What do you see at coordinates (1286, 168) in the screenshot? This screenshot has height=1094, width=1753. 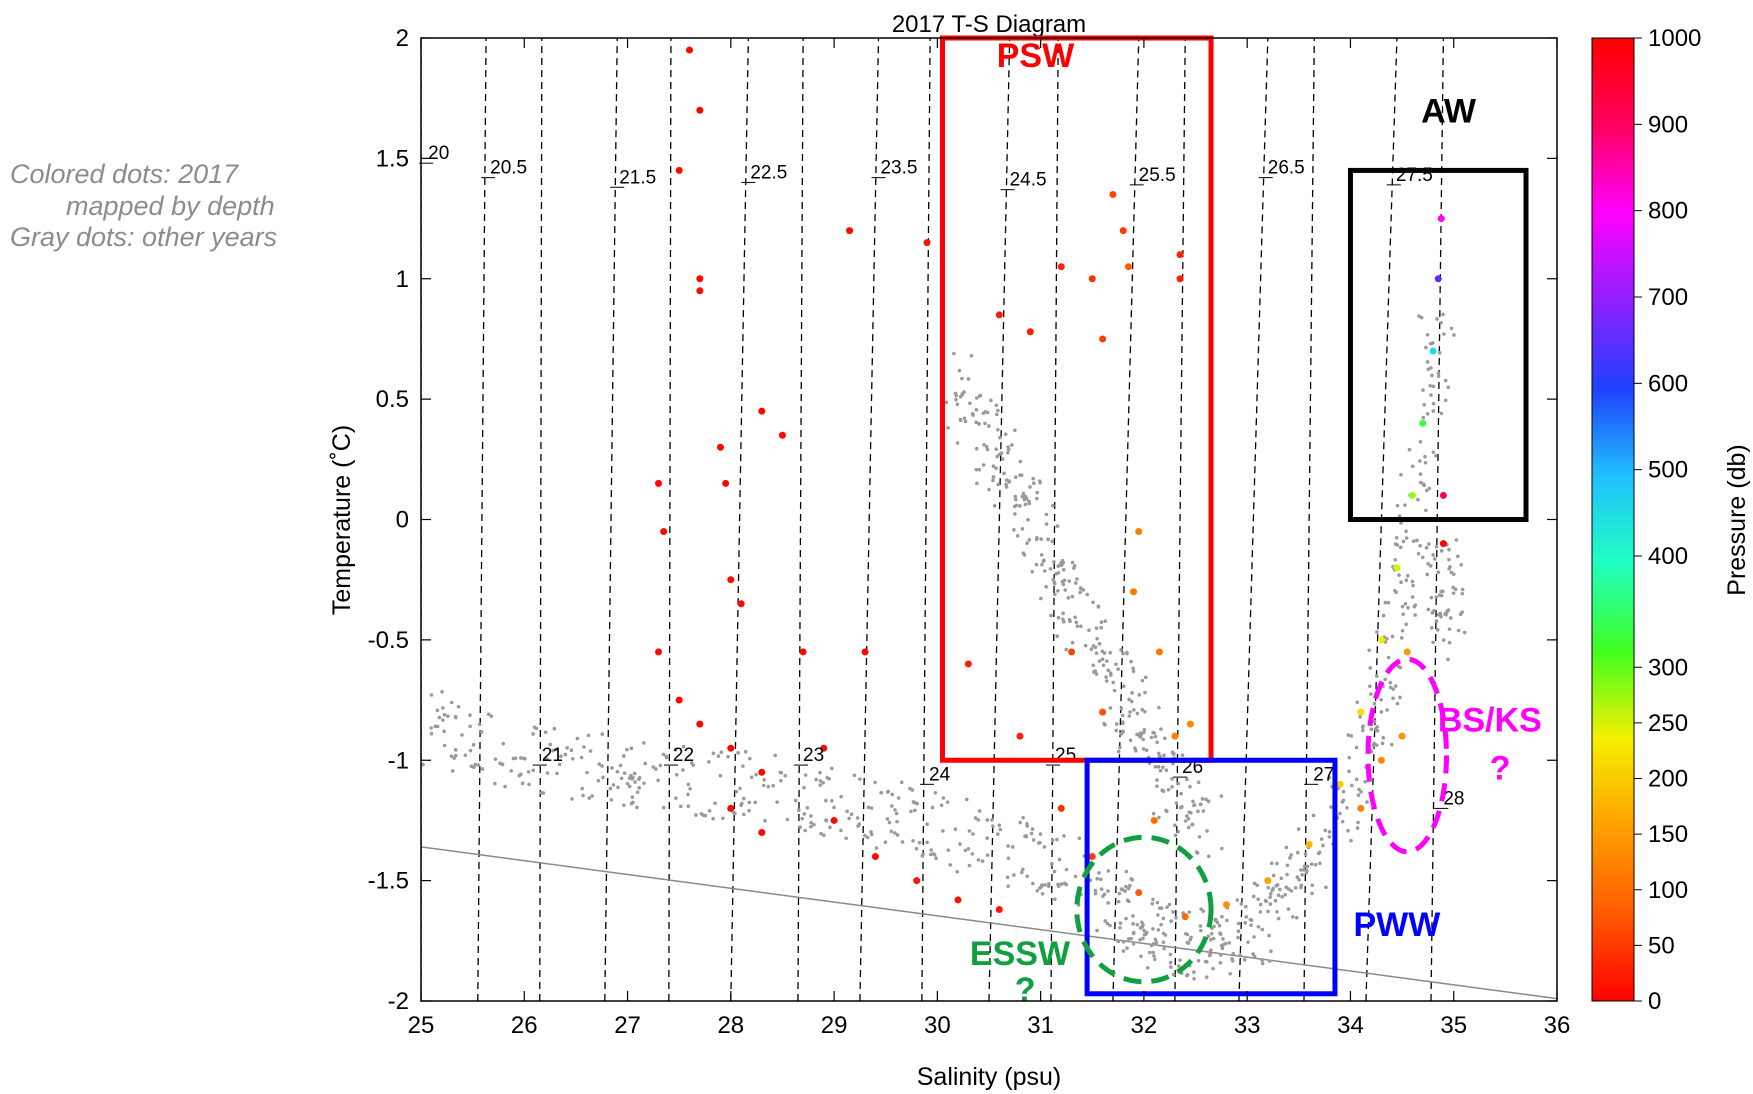 I see `density-contour-label: 26.5` at bounding box center [1286, 168].